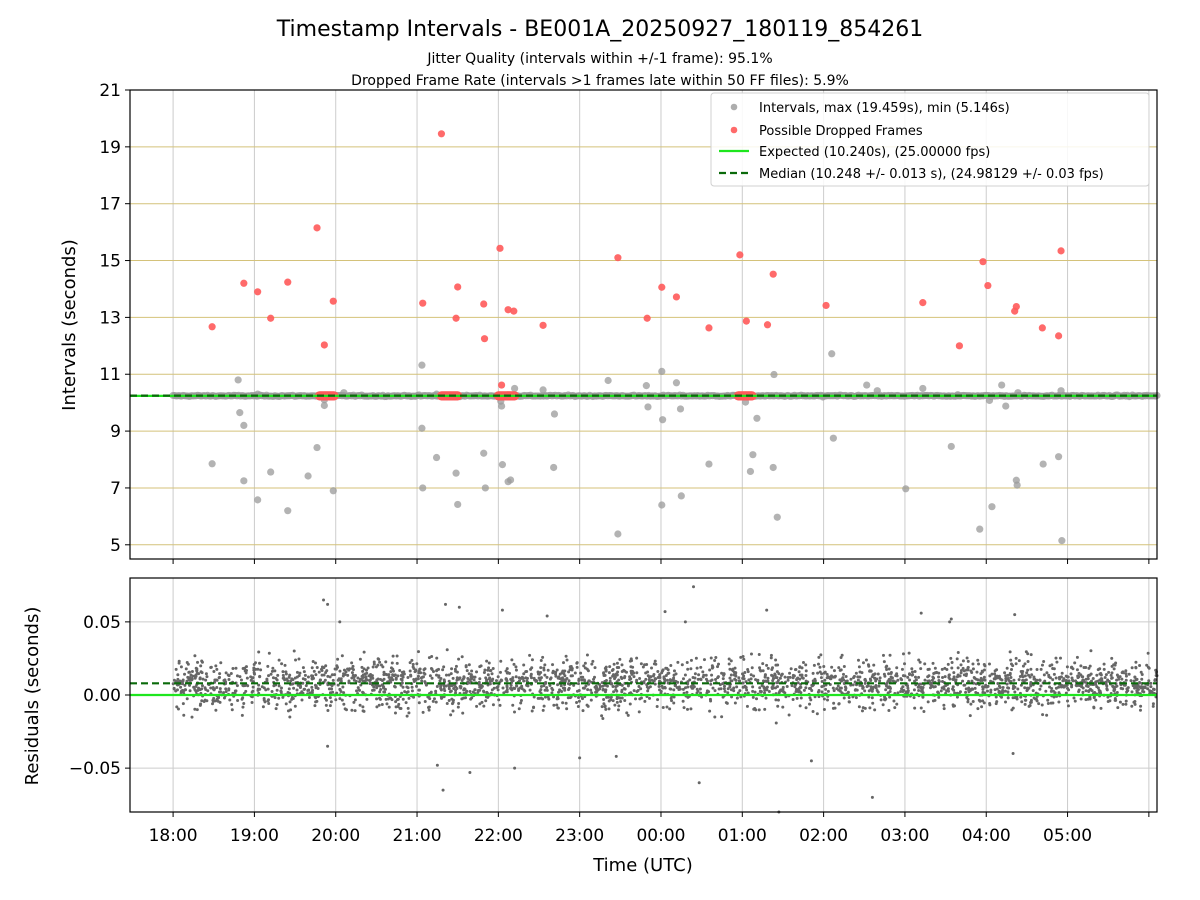  I want to click on residuals-xtick-label-0: 18:00, so click(173, 836).